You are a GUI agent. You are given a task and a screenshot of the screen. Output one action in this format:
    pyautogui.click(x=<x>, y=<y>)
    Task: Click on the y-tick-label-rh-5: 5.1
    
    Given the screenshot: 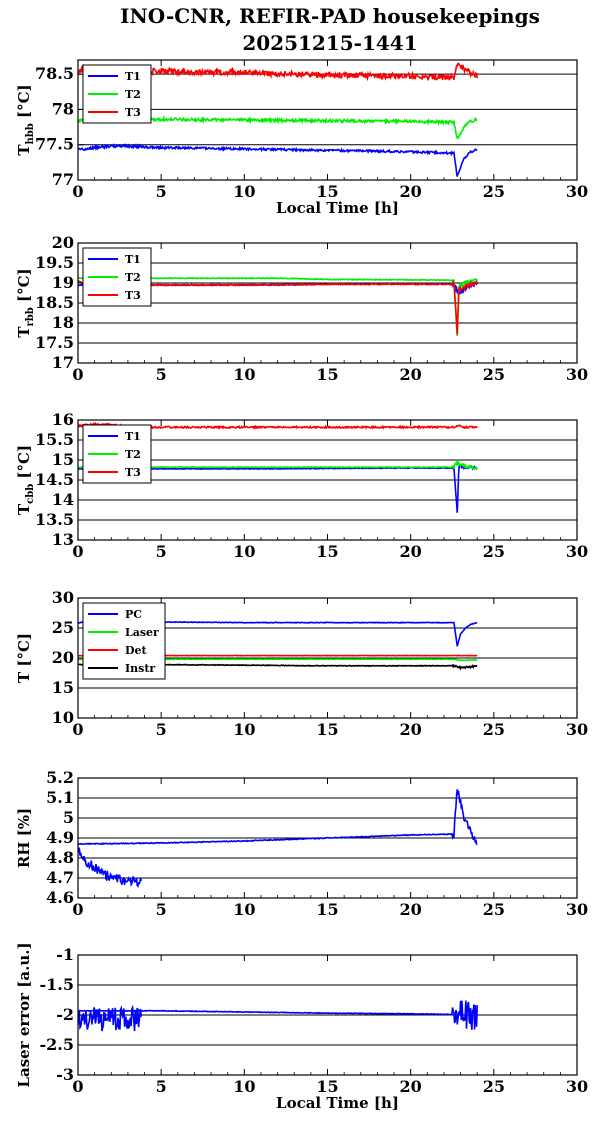 What is the action you would take?
    pyautogui.click(x=60, y=797)
    